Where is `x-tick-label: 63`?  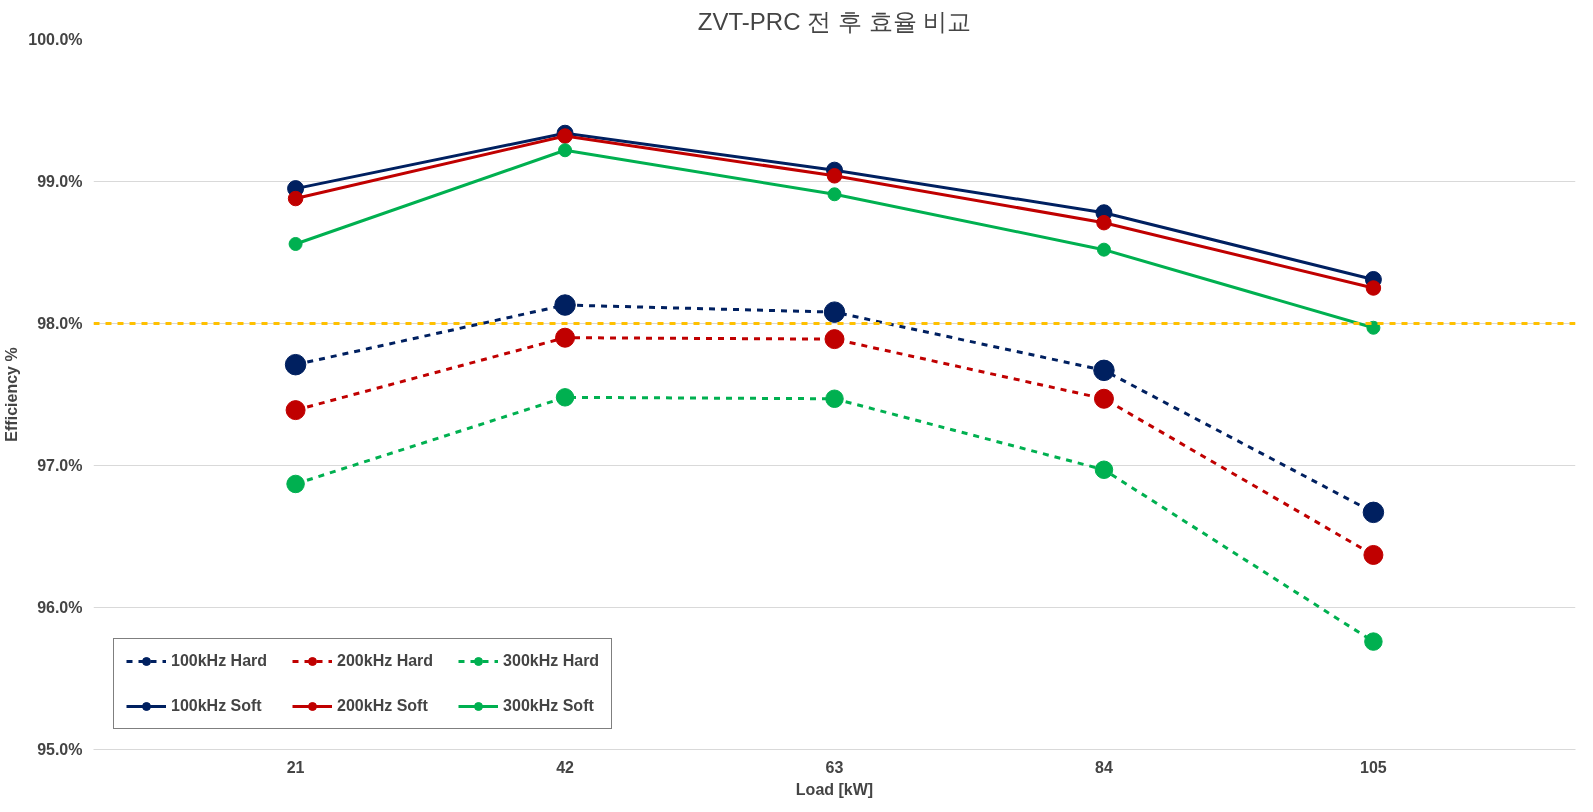
x-tick-label: 63 is located at coordinates (834, 767).